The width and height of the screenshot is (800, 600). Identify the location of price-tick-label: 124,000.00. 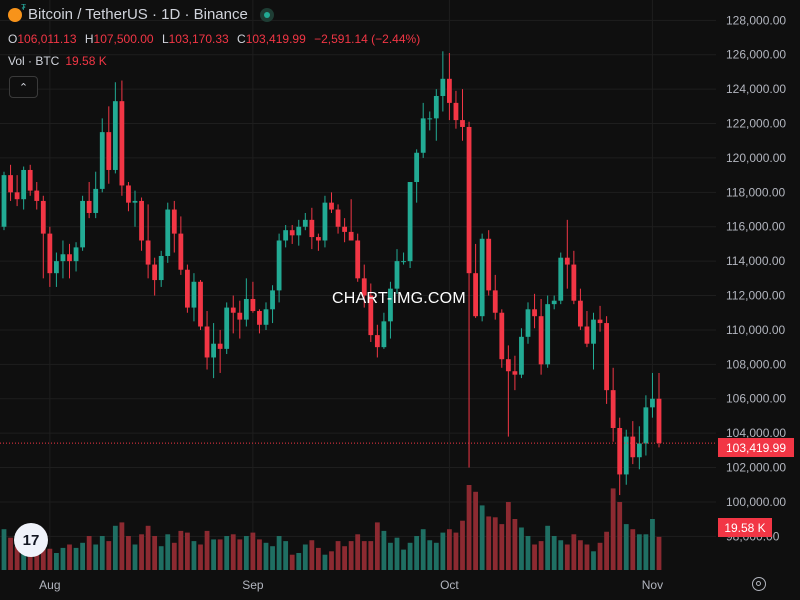
(756, 89).